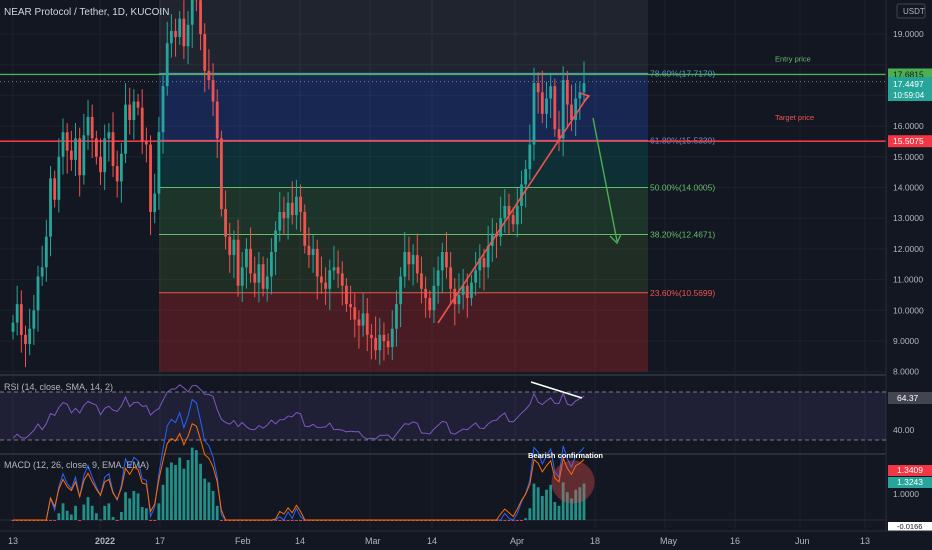  I want to click on fib-label-0: 78.60%(17.7170), so click(682, 73).